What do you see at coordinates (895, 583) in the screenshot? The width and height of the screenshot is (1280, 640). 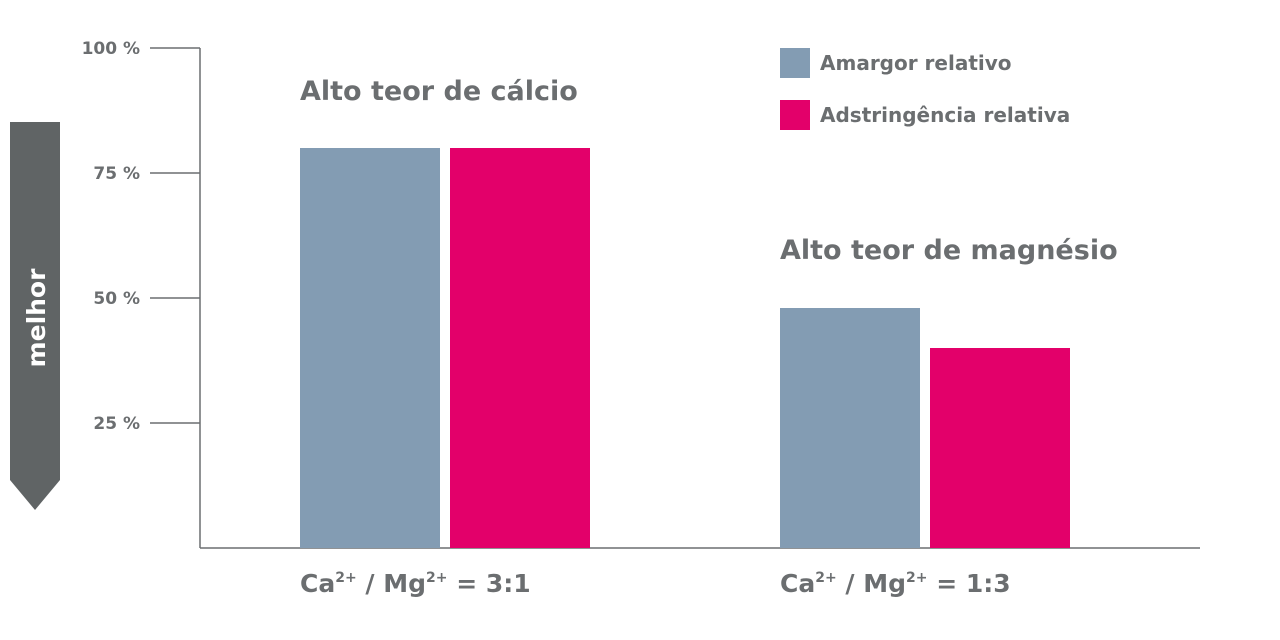 I see `category-label-2: Ca2+ / Mg2+ = 1:3` at bounding box center [895, 583].